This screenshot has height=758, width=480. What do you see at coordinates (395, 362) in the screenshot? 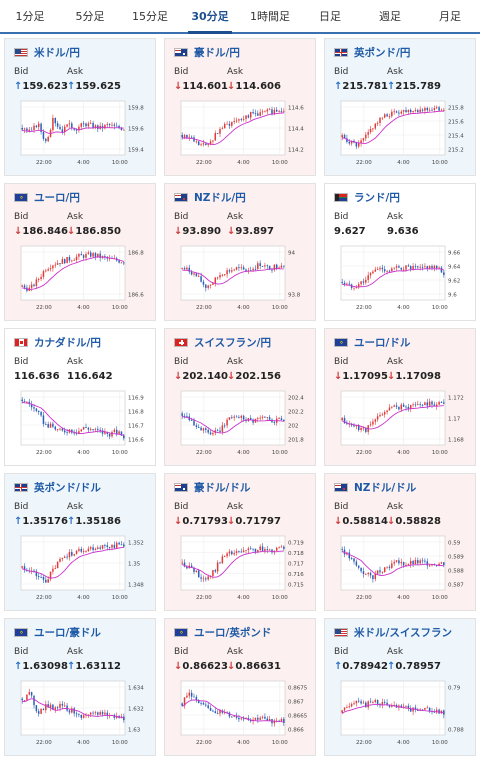
I see `ask-label: Ask` at bounding box center [395, 362].